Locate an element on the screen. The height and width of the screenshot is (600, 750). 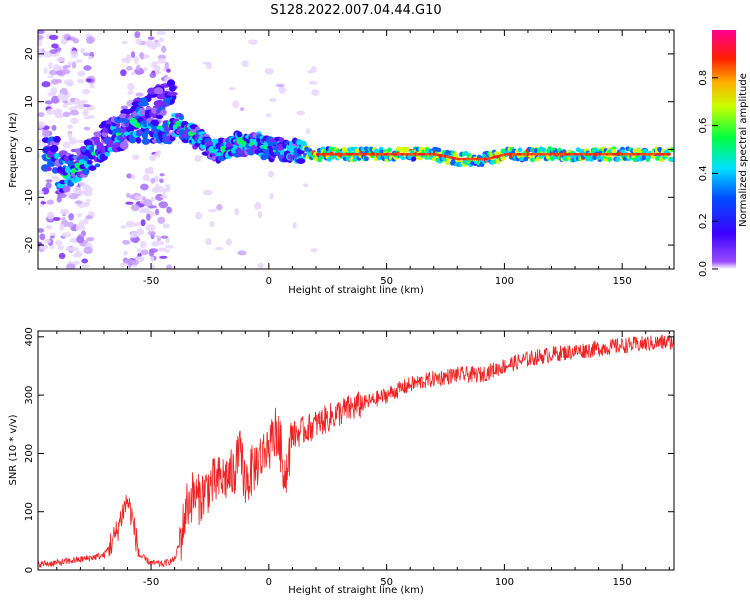
colorbar-tick-label: 0.6 is located at coordinates (703, 126).